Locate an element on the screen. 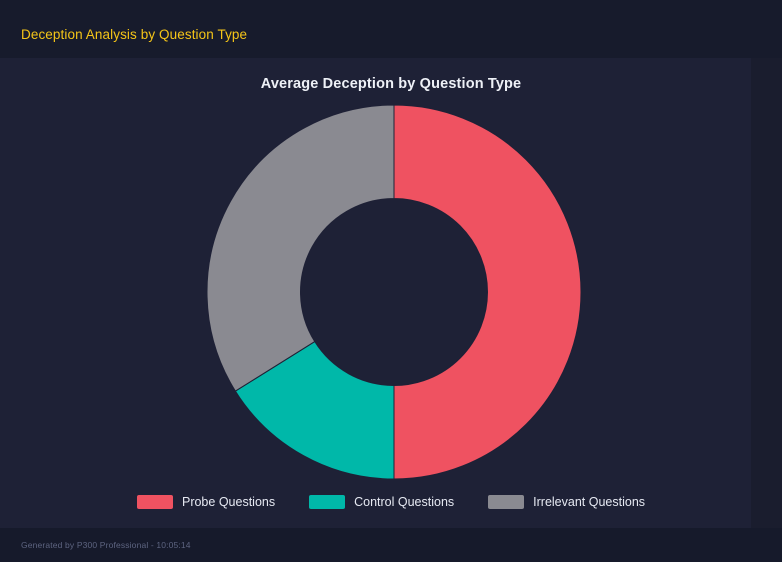 This screenshot has width=782, height=562. donut-slice-control-questions is located at coordinates (314, 409).